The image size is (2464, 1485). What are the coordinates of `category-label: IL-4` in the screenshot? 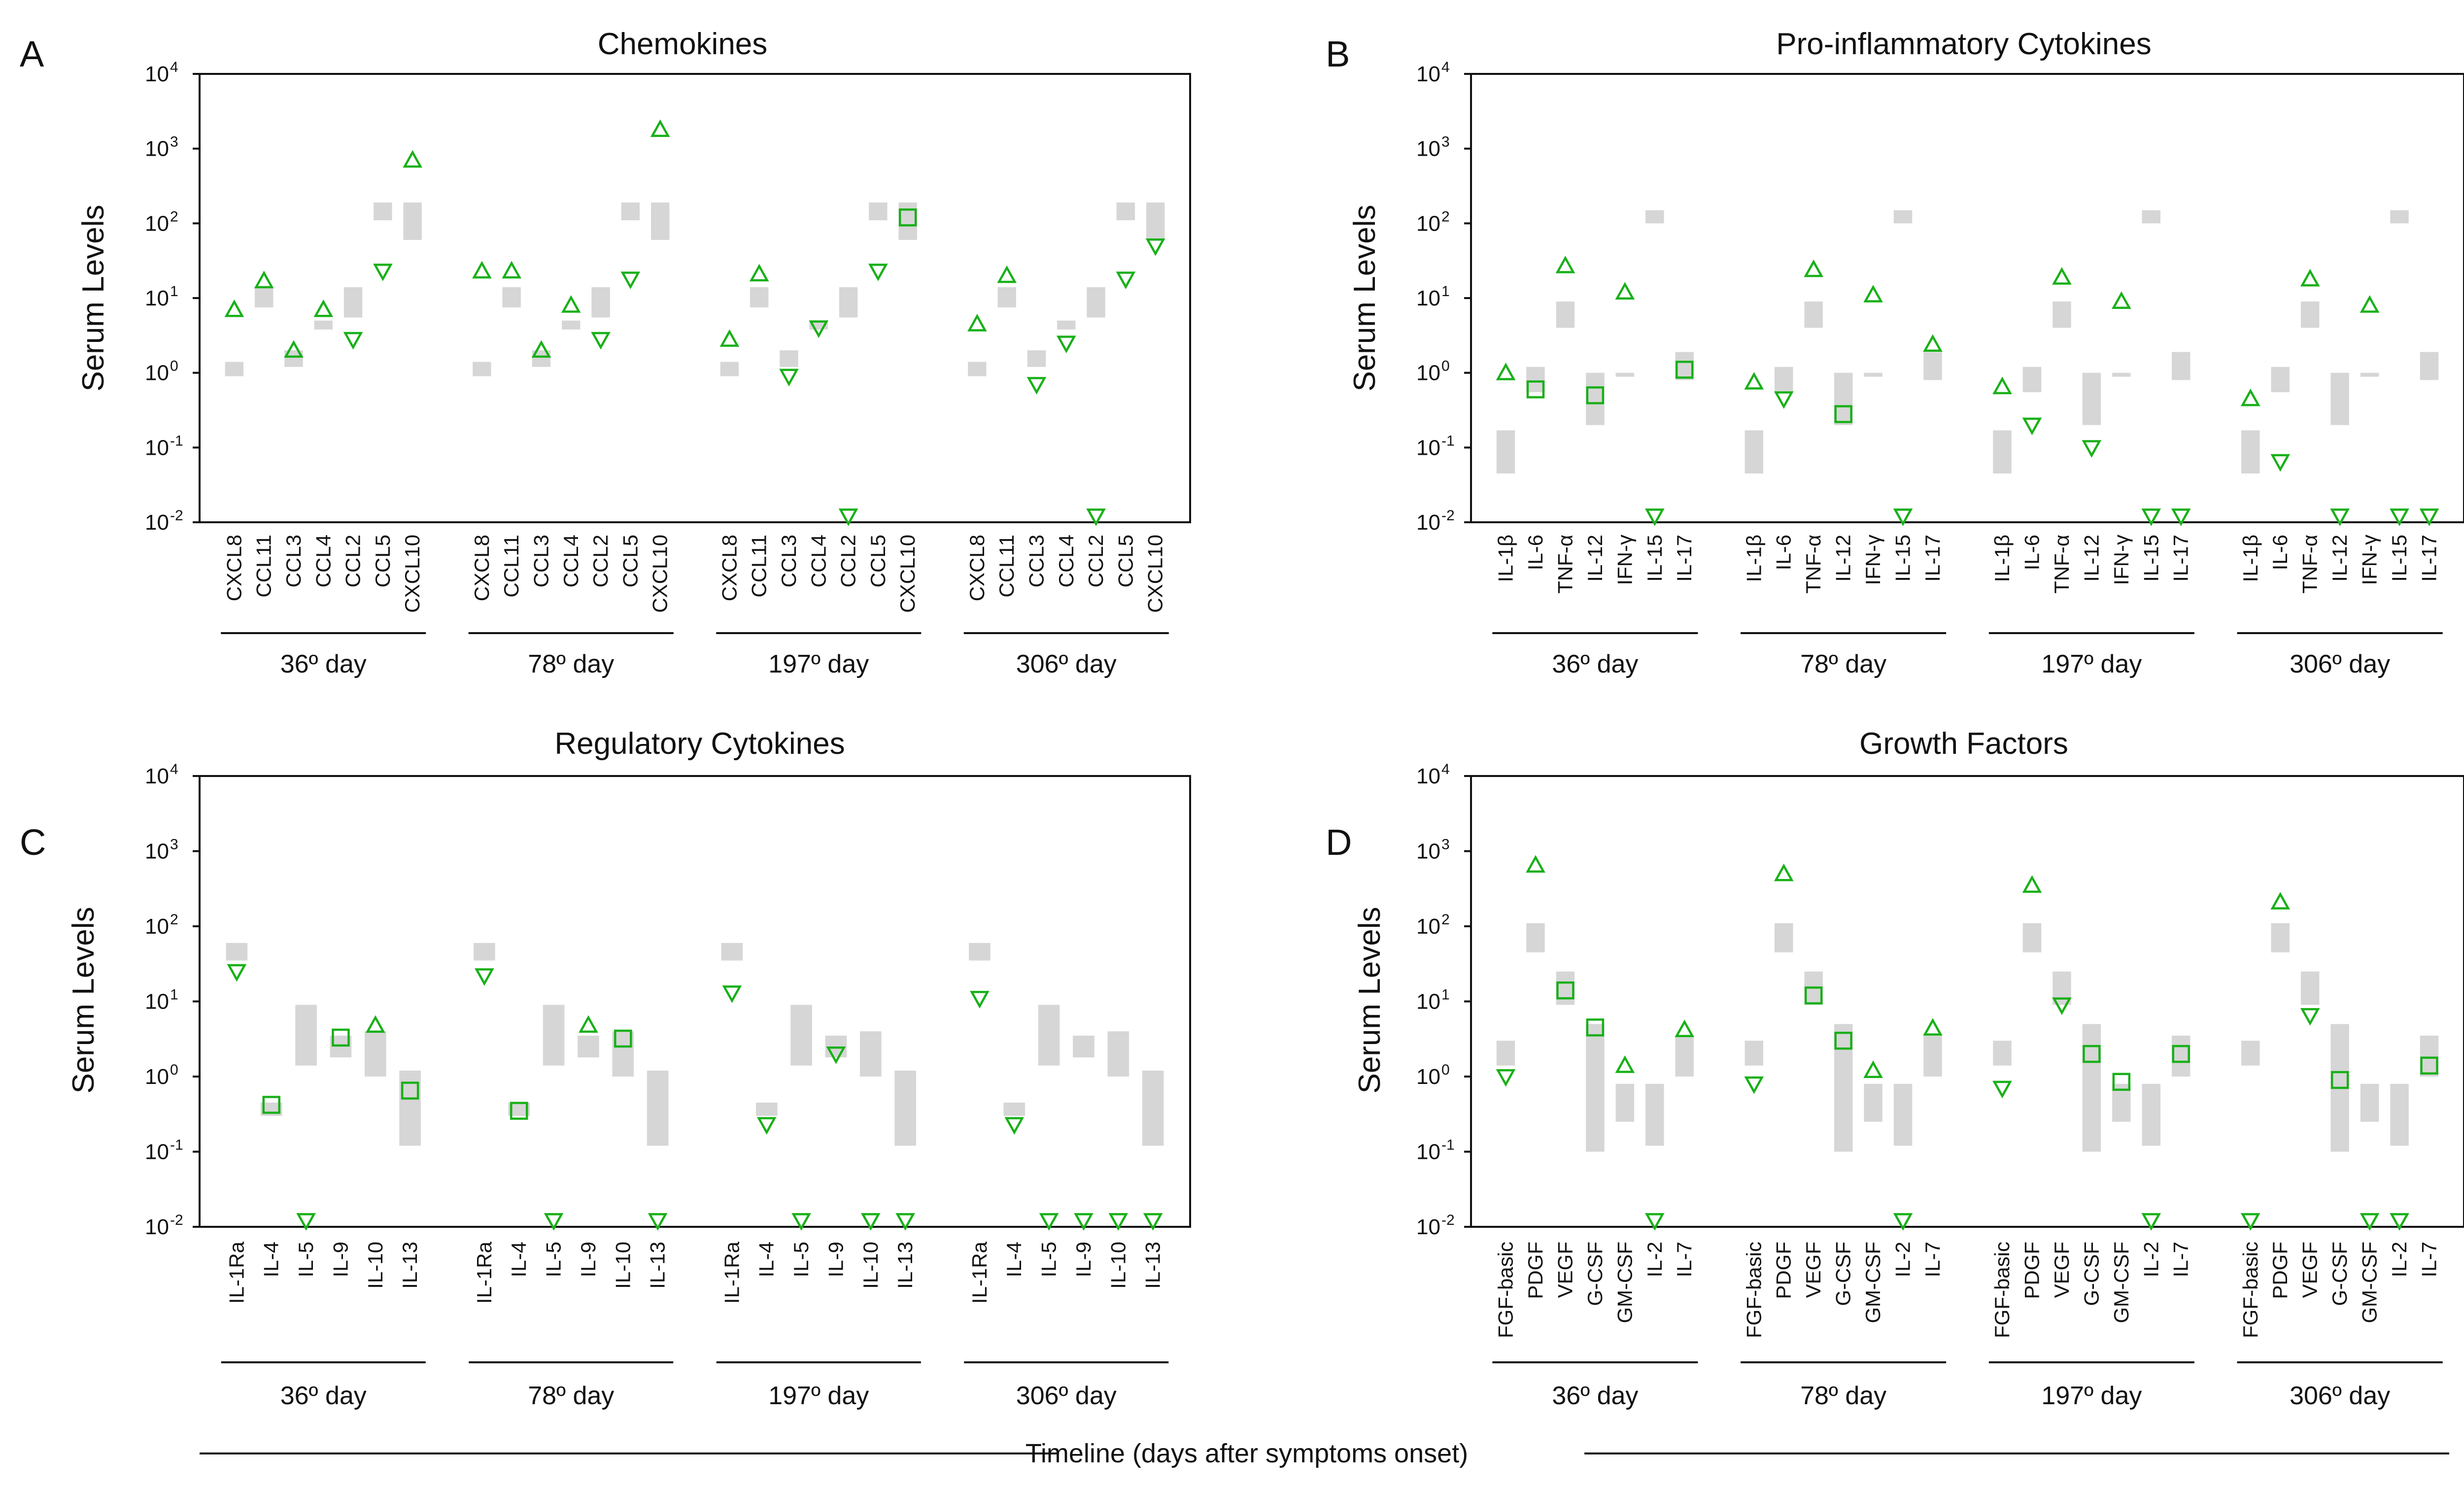 It's located at (1014, 1259).